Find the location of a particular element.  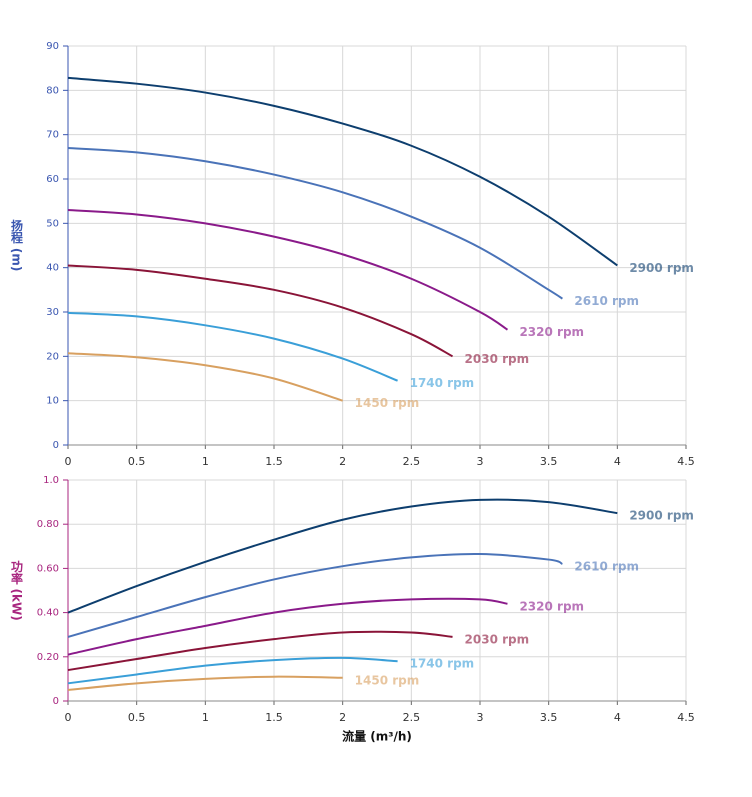

y-tick-label: 70 is located at coordinates (52, 135).